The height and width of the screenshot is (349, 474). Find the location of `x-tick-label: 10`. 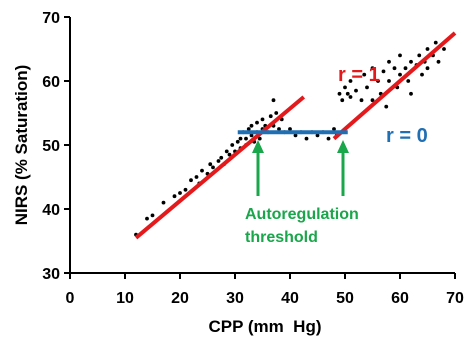

x-tick-label: 10 is located at coordinates (125, 298).